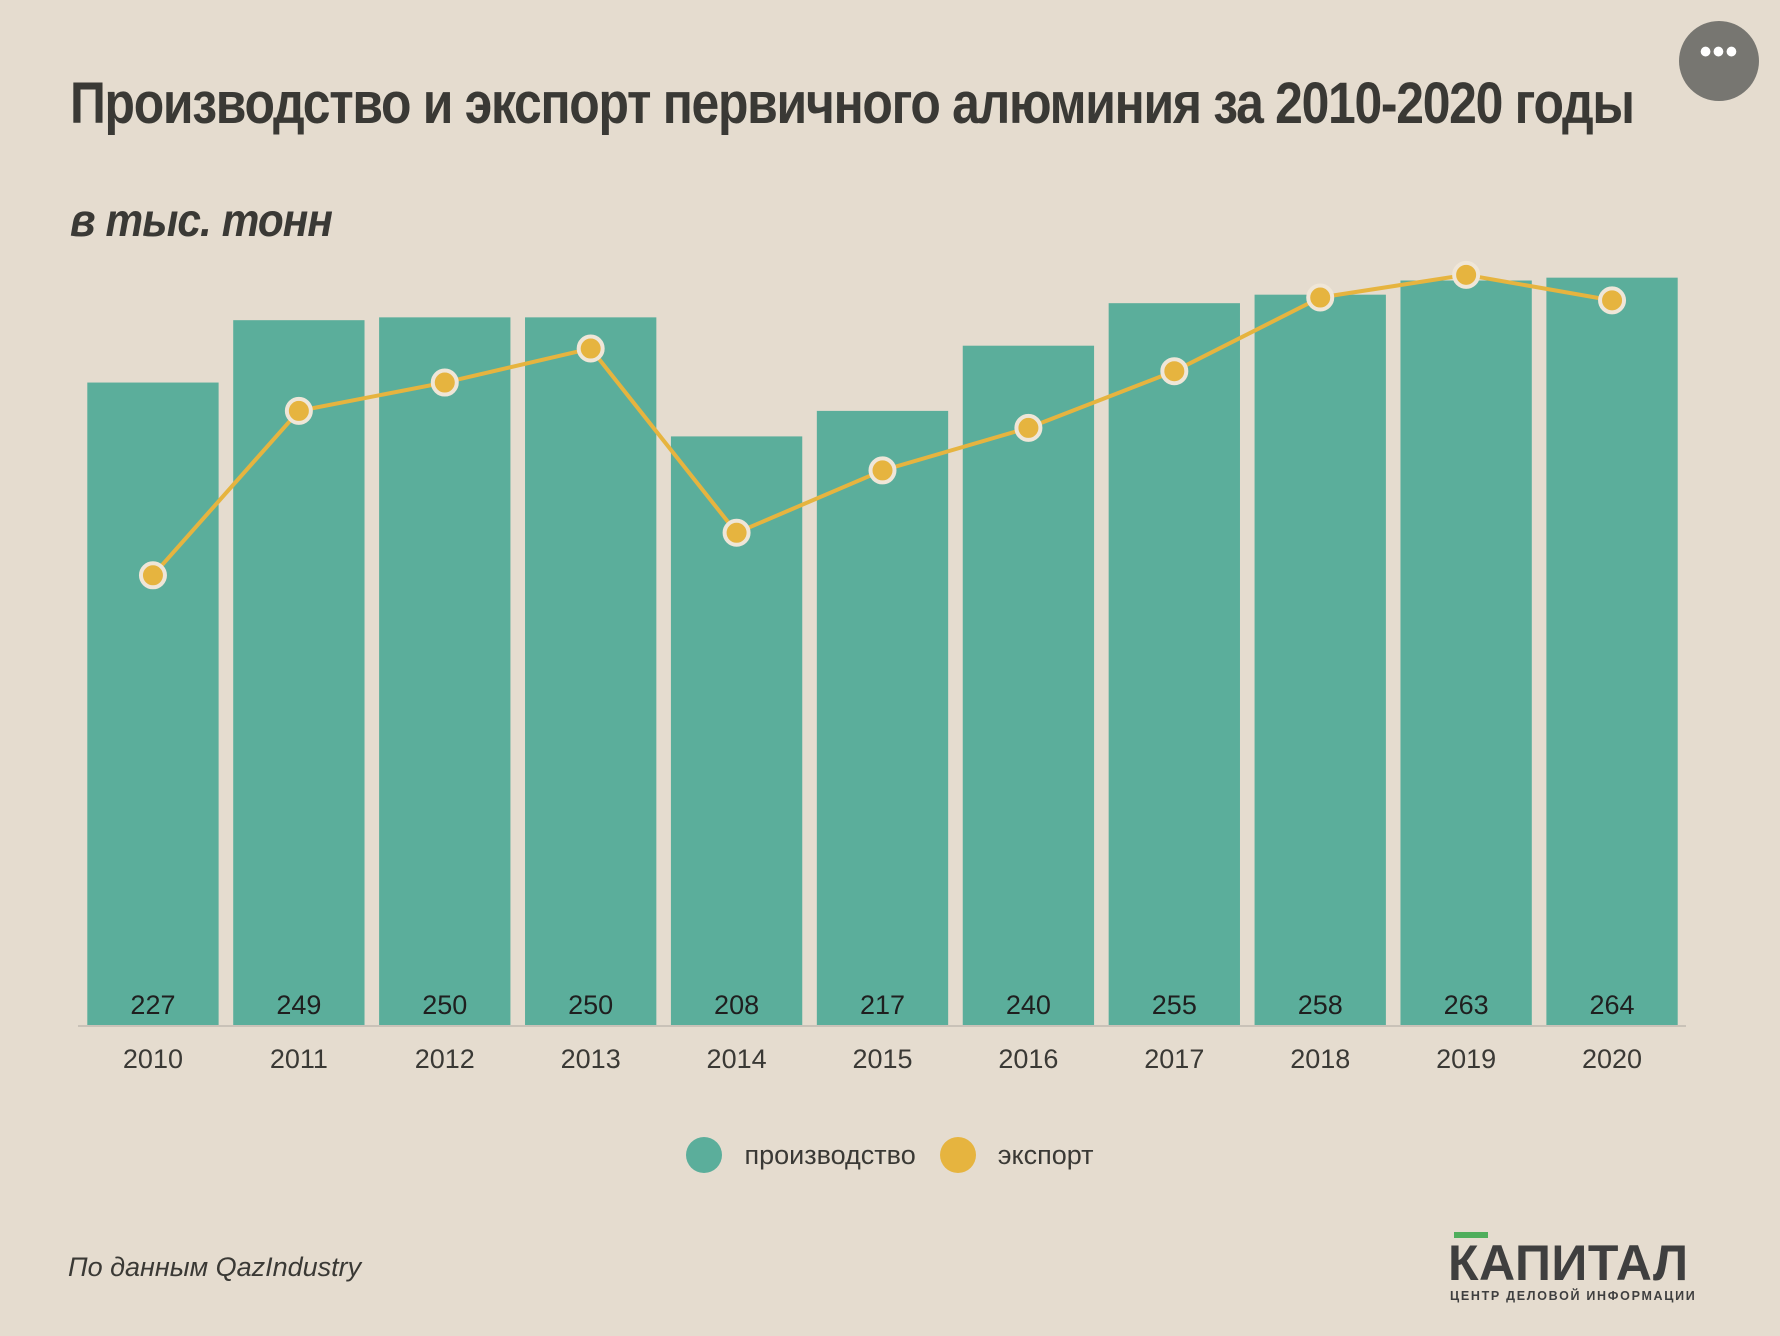 Image resolution: width=1780 pixels, height=1336 pixels. I want to click on x-tick-label: 2014, so click(737, 1059).